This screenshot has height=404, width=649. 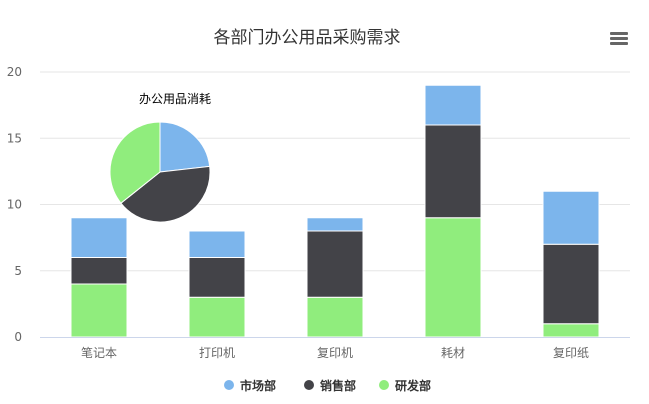 I want to click on hamburger-menu-icon, so click(x=619, y=40).